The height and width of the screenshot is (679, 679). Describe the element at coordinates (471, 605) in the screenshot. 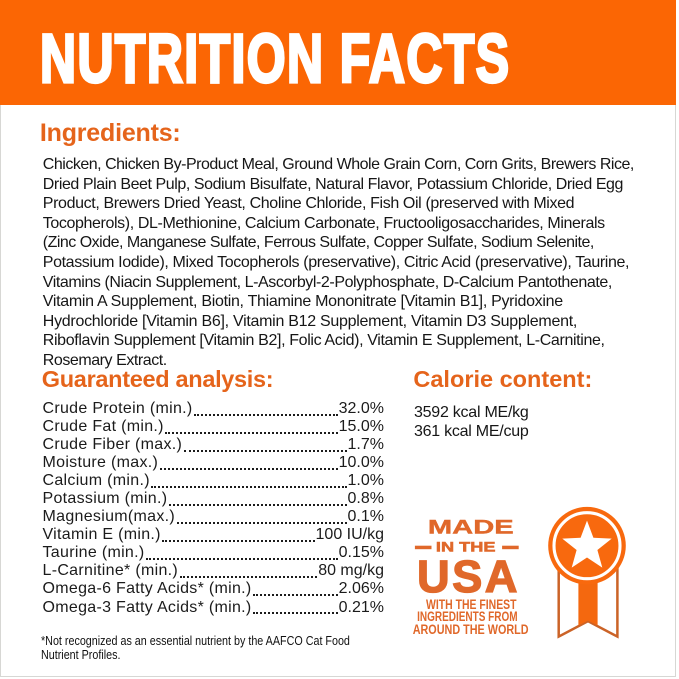

I see `svg-text: WITH THE FINEST` at that location.